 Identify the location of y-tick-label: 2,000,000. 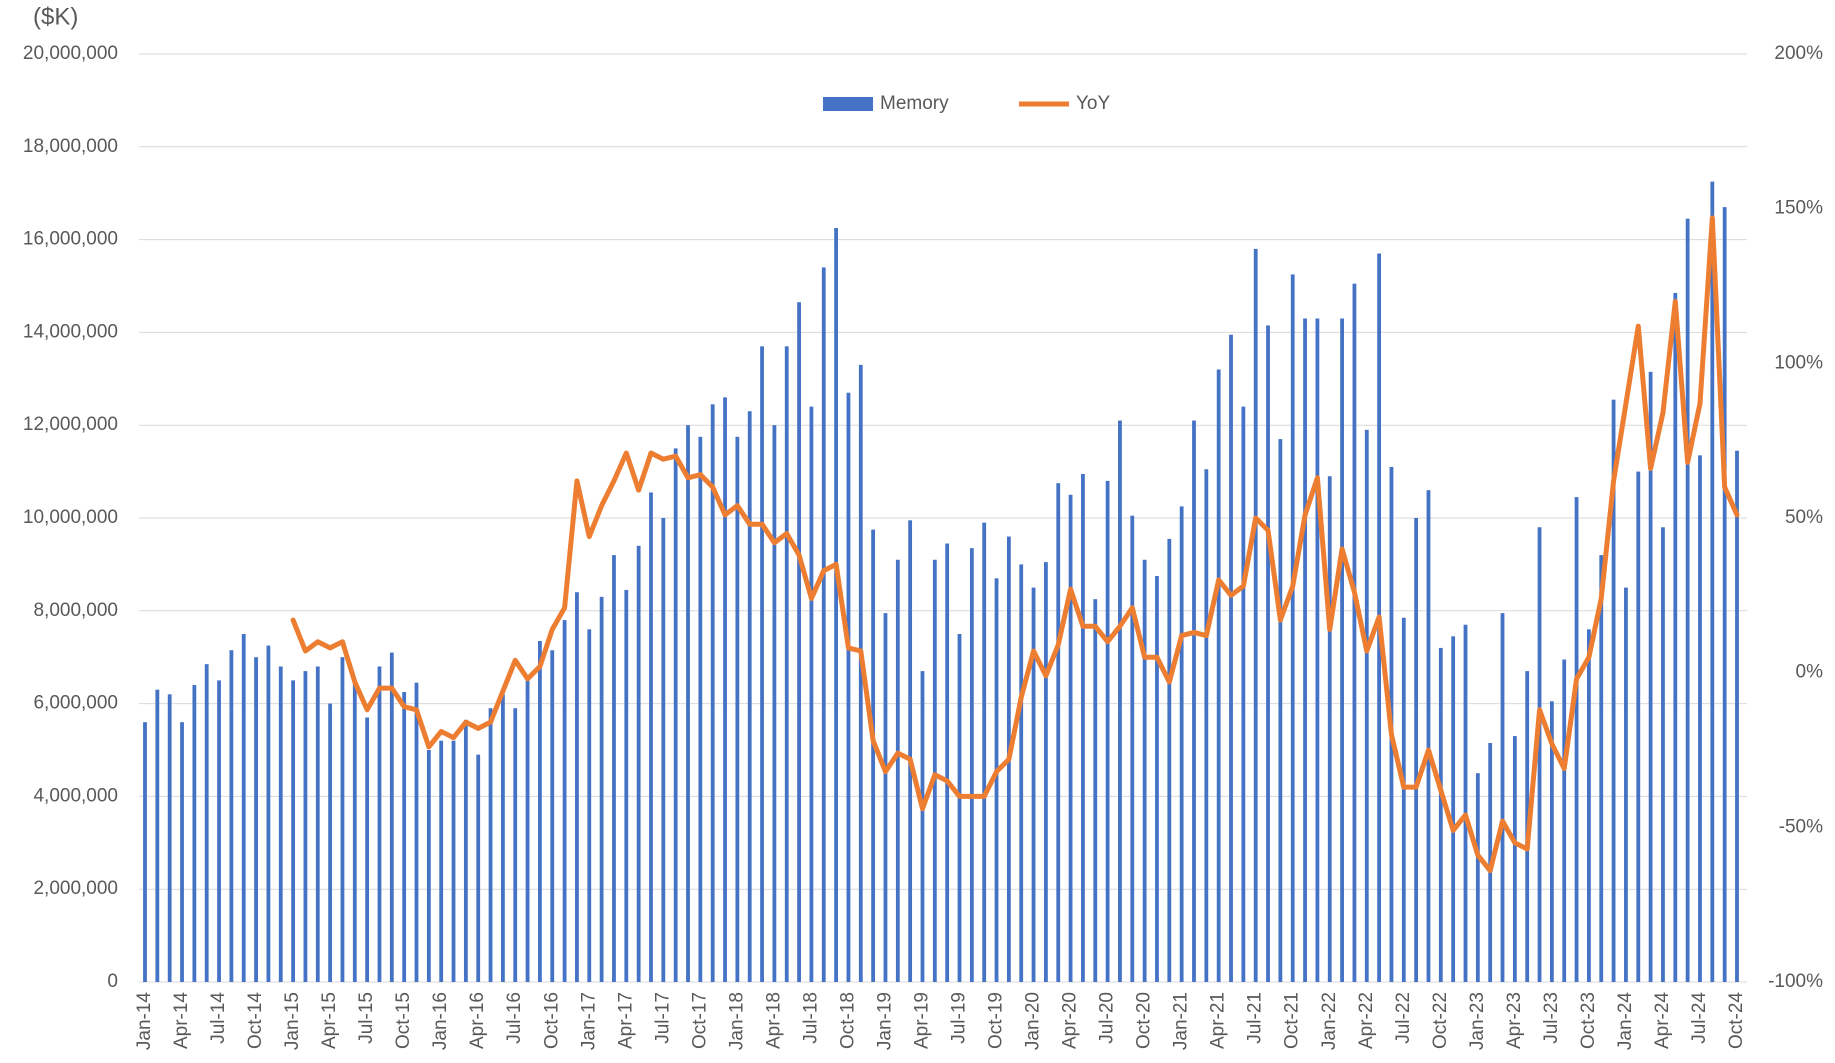
(75, 888).